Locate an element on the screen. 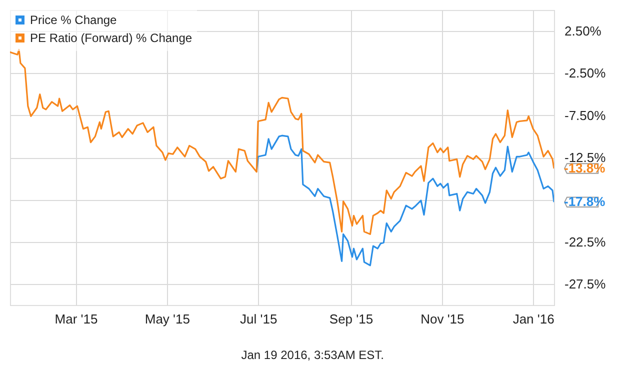 The width and height of the screenshot is (635, 366). x-tick-label: Nov '15 is located at coordinates (442, 319).